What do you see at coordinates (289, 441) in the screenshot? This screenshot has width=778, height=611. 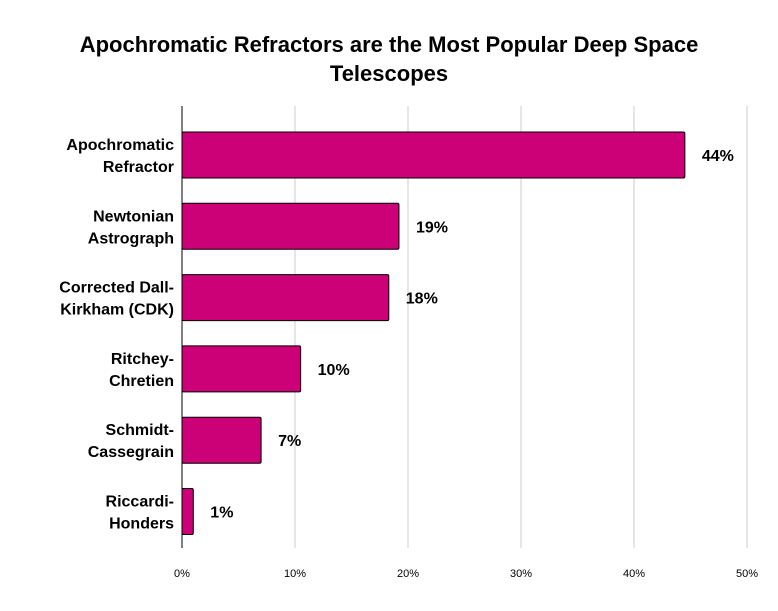 I see `data-label: 7%` at bounding box center [289, 441].